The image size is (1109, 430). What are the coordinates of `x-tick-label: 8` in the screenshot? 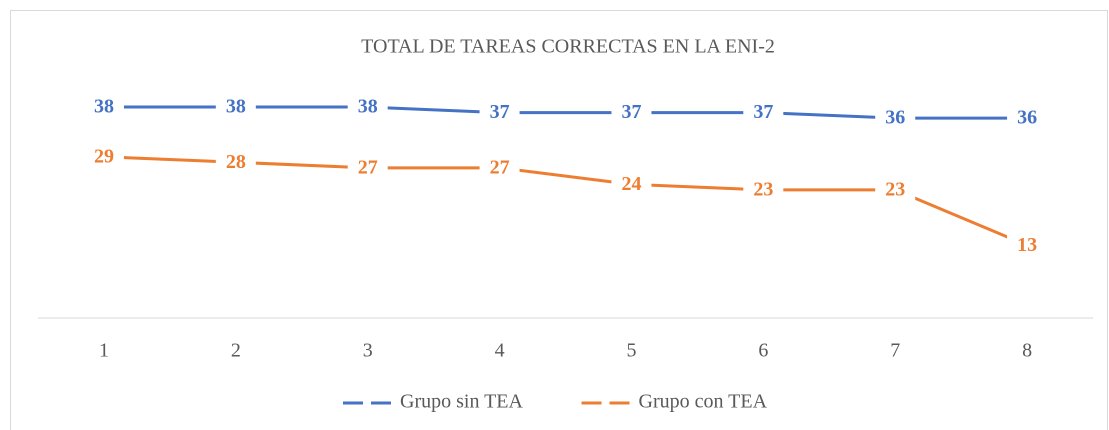 It's located at (1027, 351).